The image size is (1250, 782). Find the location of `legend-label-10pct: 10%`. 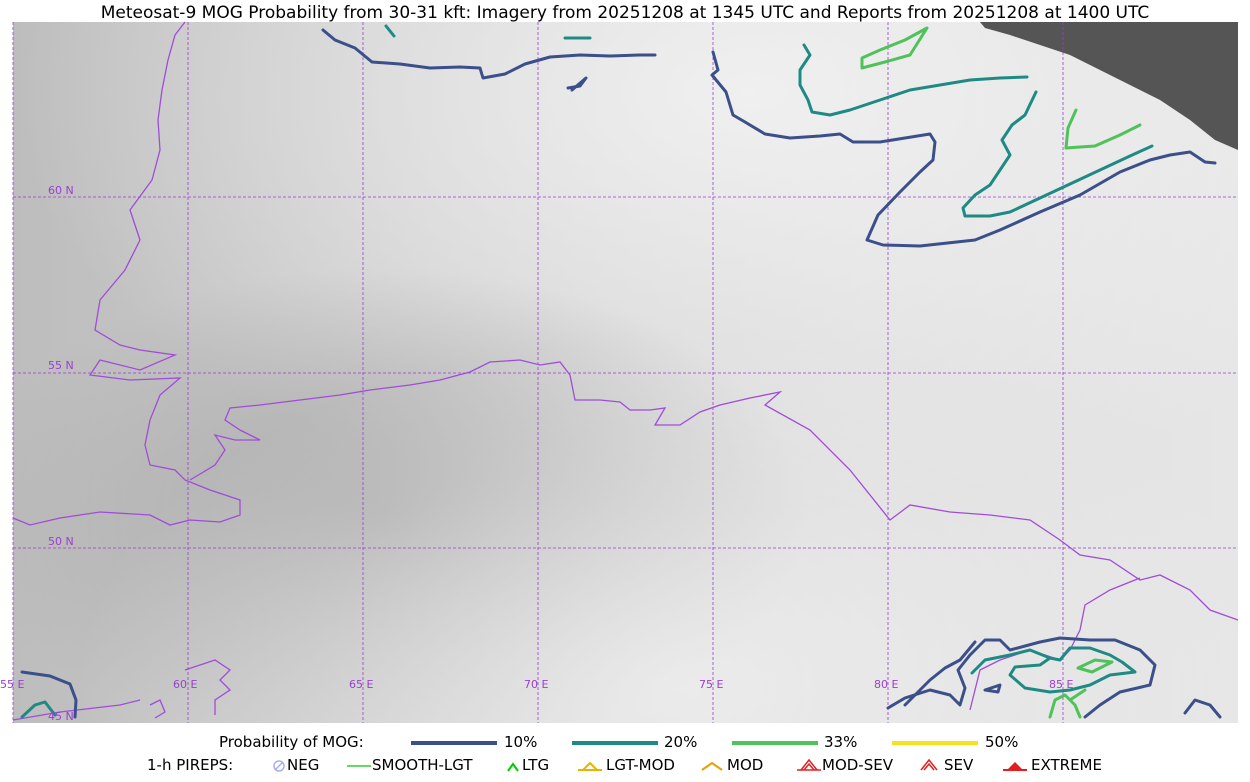

legend-label-10pct: 10% is located at coordinates (521, 742).